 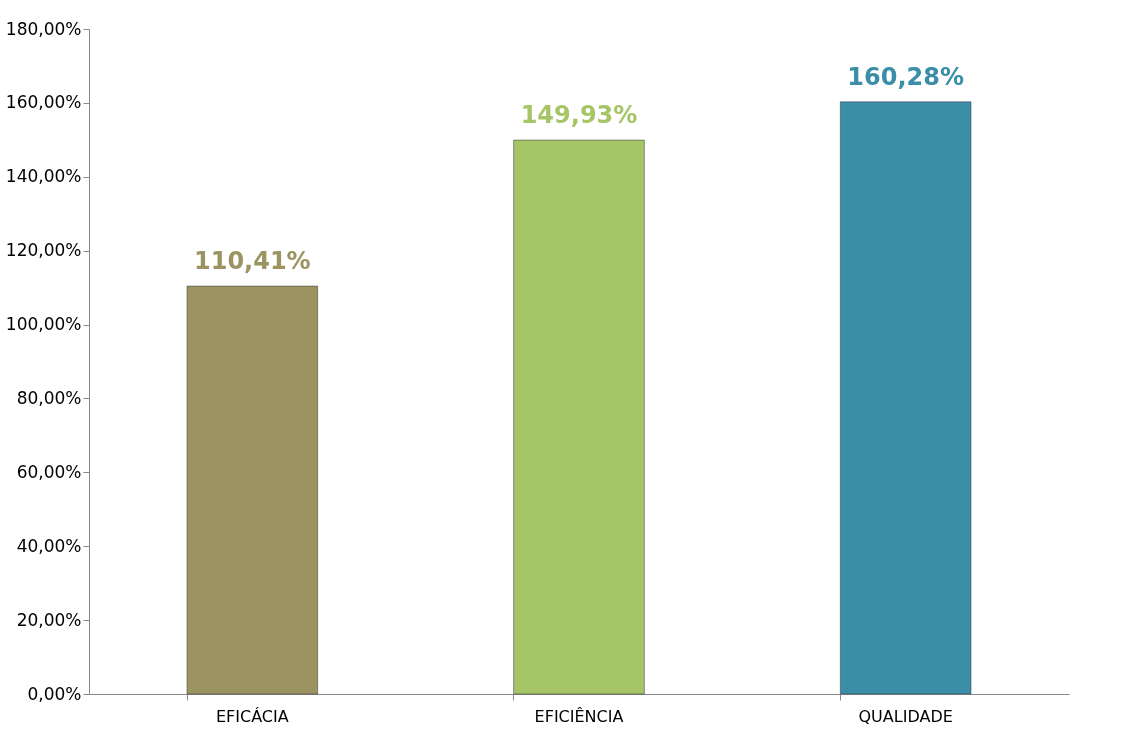 I want to click on y-tick-label: 20,00%, so click(x=49, y=619).